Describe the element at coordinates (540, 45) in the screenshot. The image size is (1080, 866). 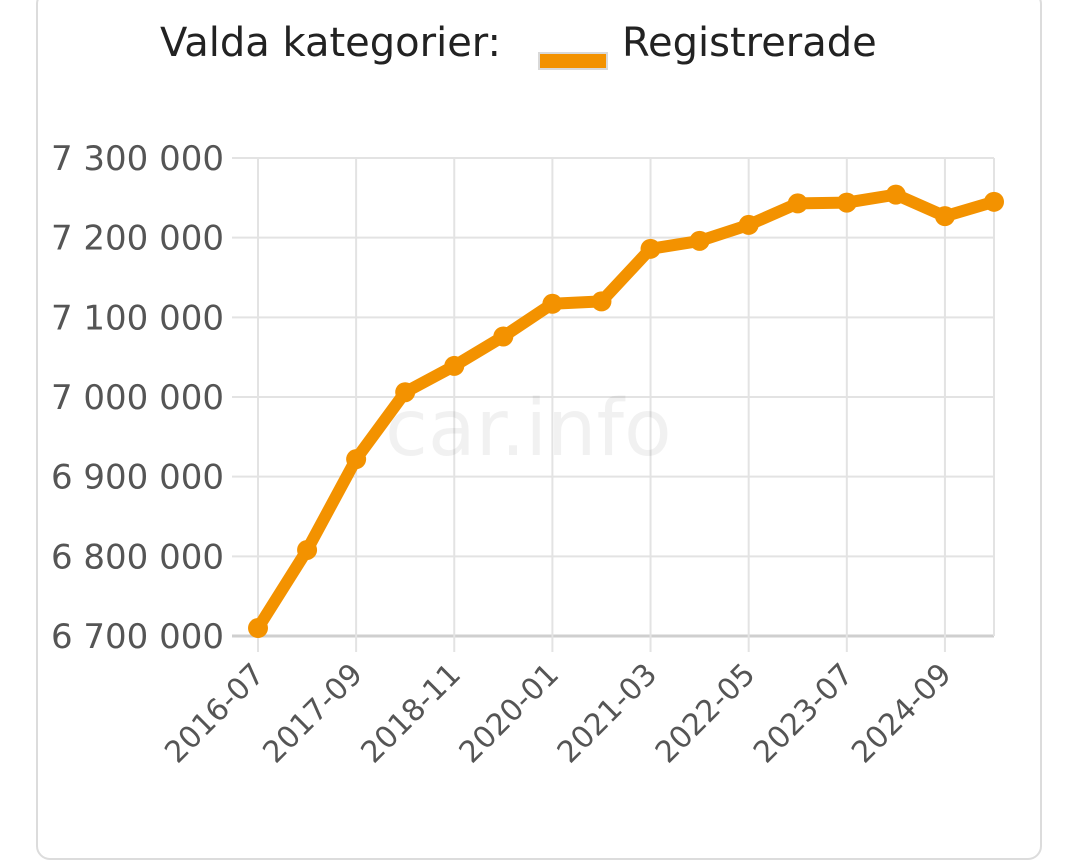
I see `legend: Valda kategorier: Registrerade` at that location.